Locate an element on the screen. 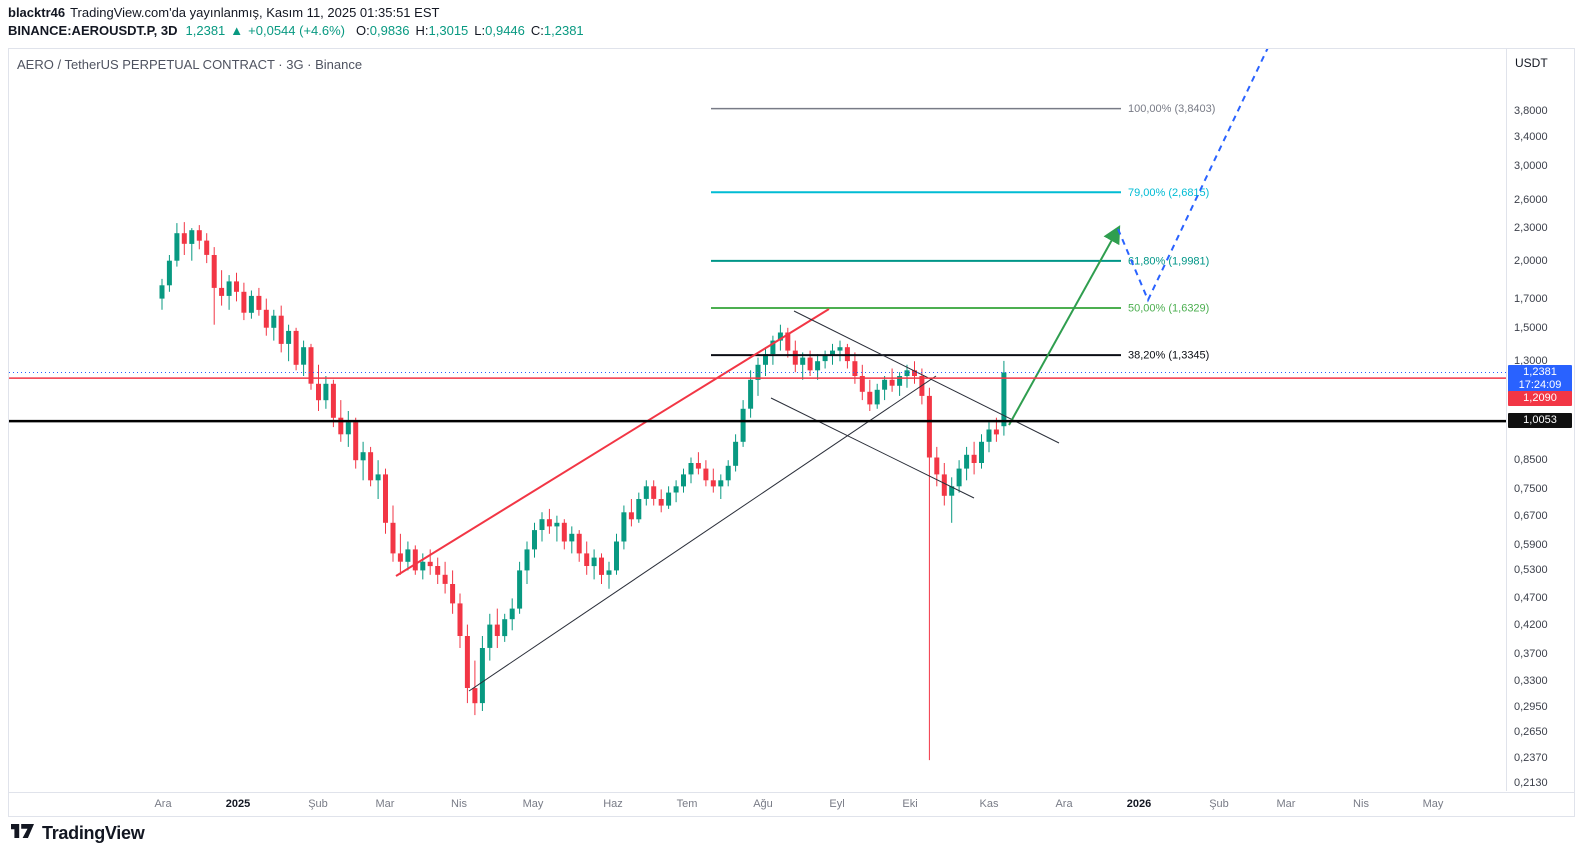 Image resolution: width=1581 pixels, height=860 pixels. price-axis-label: 3,0000 is located at coordinates (1531, 166).